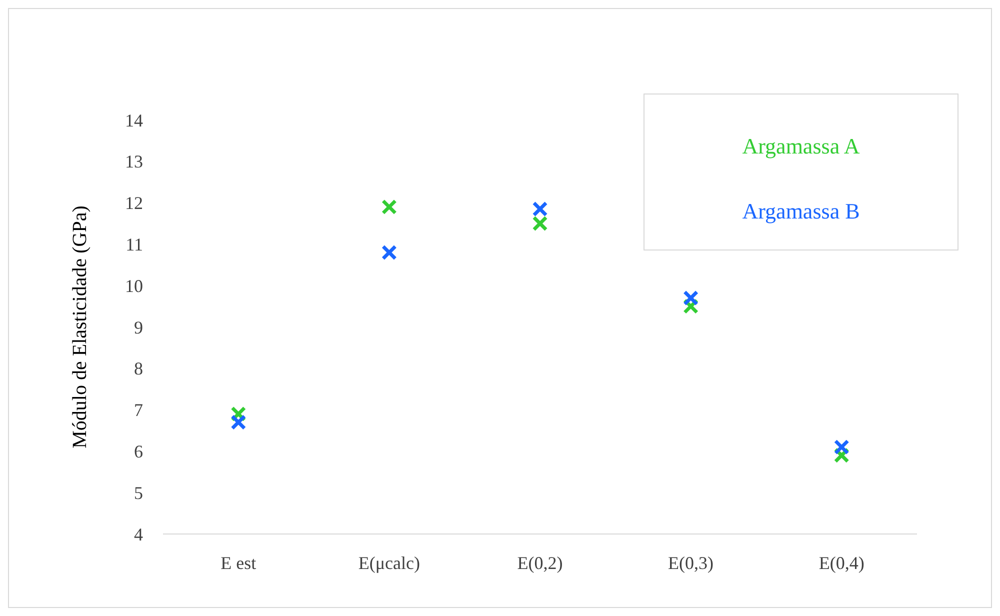  I want to click on x-tick-label: E(0,4), so click(841, 563).